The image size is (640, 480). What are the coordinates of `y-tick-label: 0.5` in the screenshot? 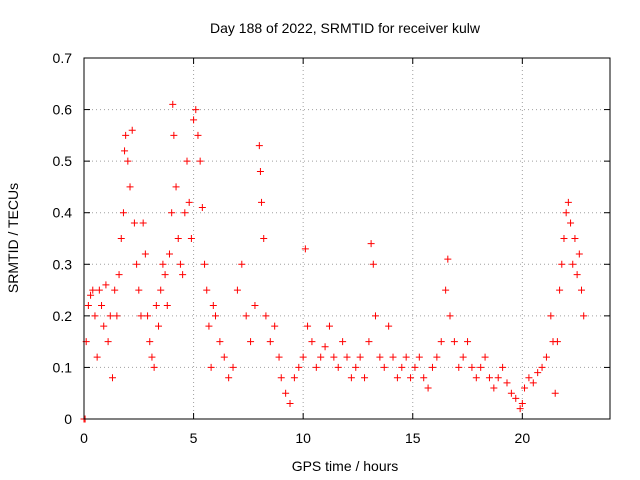 It's located at (63, 161).